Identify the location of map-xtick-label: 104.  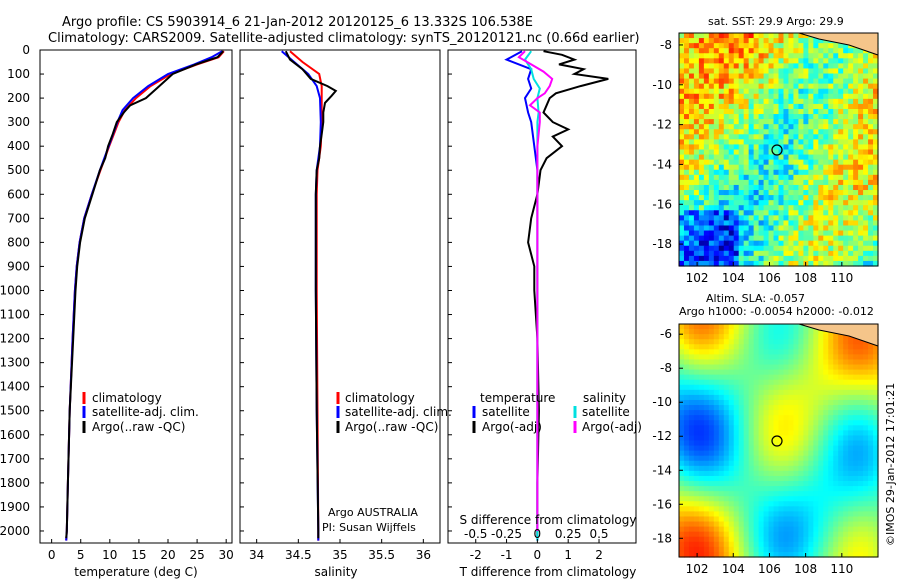
(733, 569).